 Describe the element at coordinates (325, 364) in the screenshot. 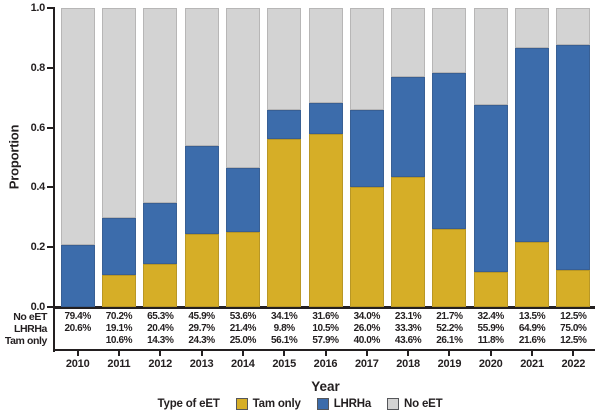

I see `x-tick-label: 2016` at that location.